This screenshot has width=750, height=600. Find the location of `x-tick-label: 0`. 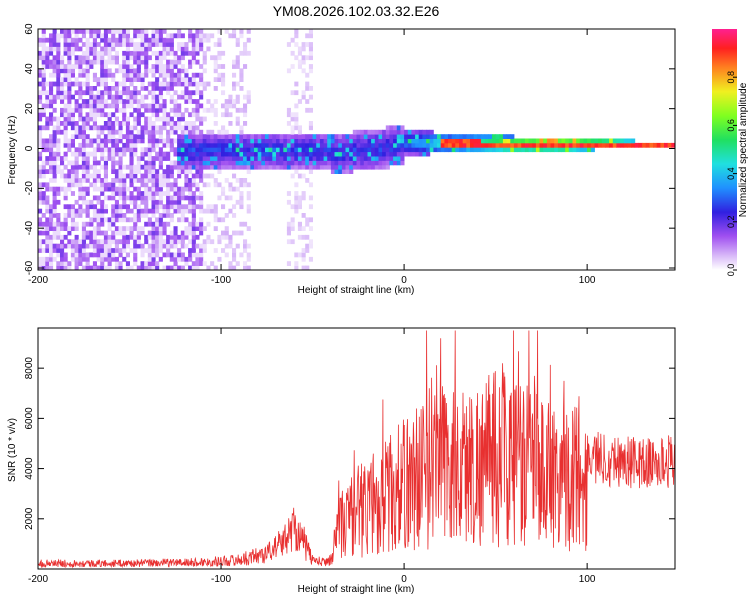

x-tick-label: 0 is located at coordinates (404, 579).